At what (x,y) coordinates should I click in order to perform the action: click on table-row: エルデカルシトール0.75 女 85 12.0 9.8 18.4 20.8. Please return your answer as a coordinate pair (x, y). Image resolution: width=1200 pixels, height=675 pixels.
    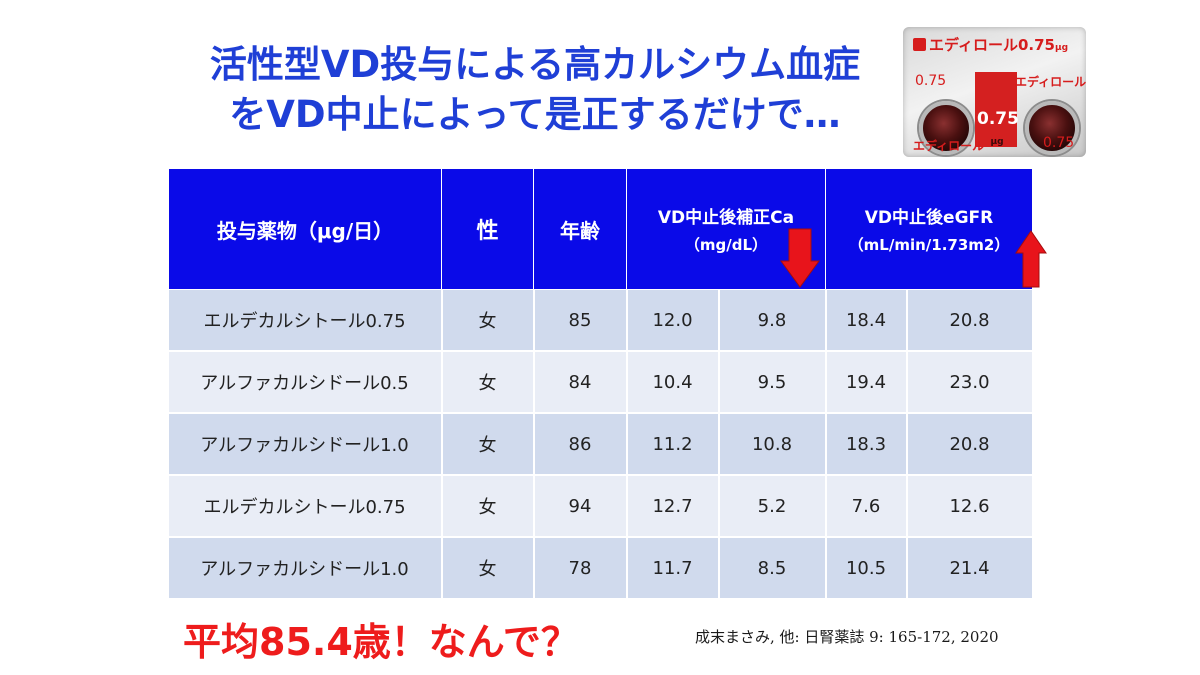
    Looking at the image, I should click on (601, 320).